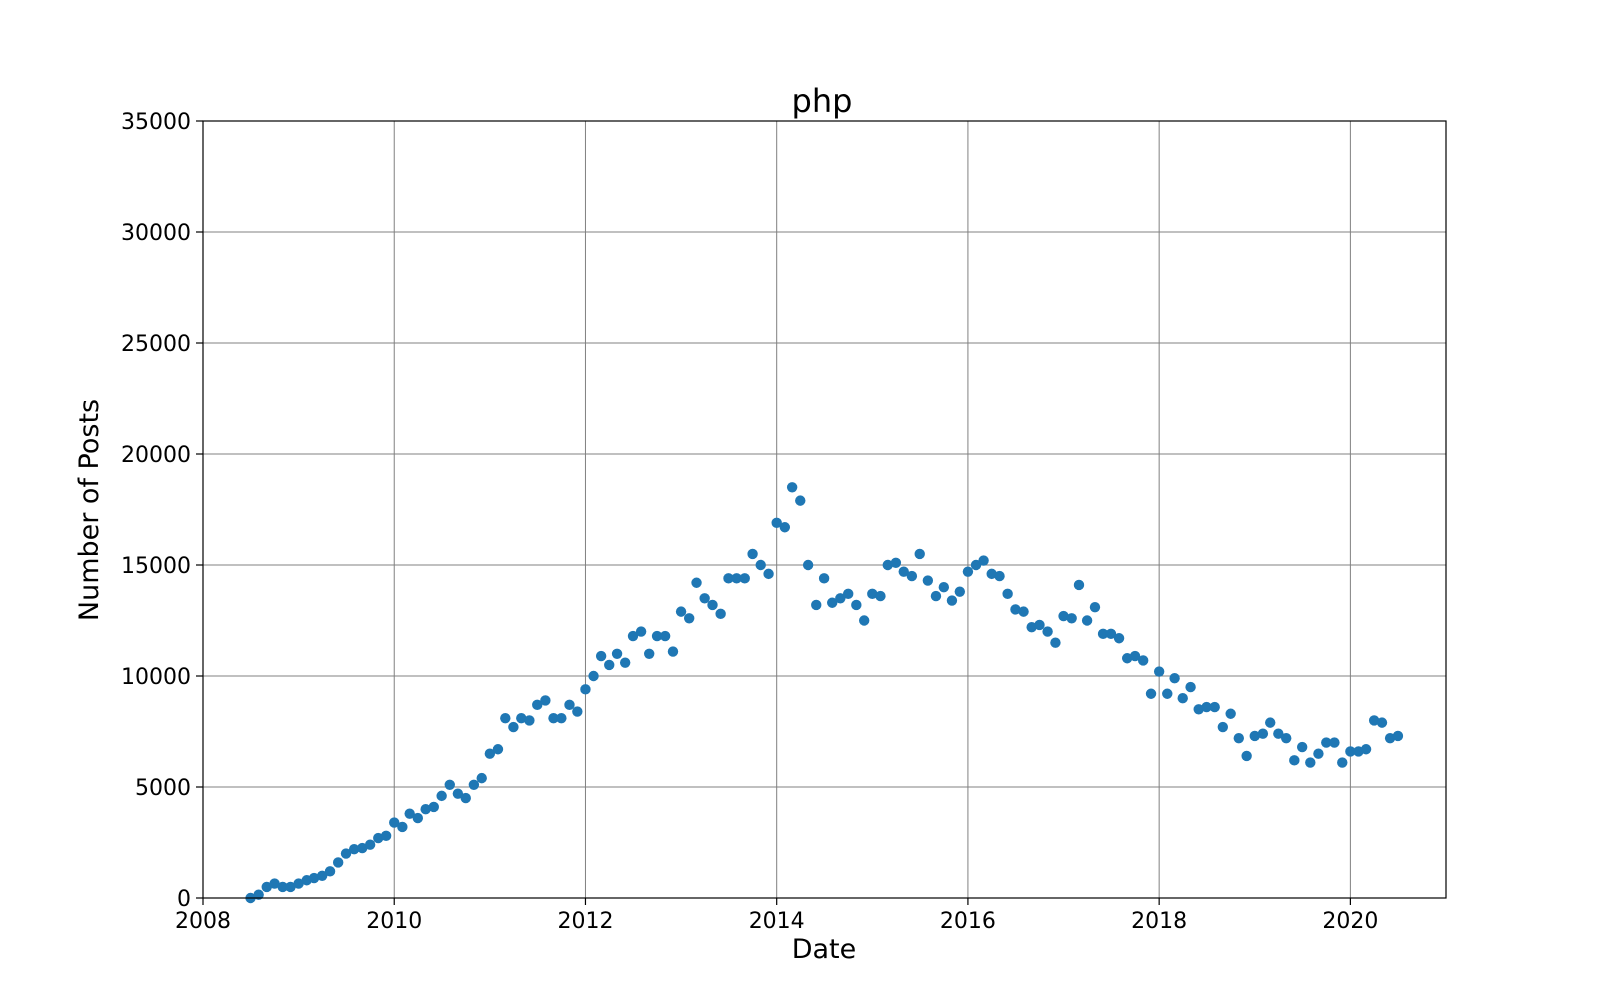 The width and height of the screenshot is (1600, 1000). I want to click on y-tick-label: 30000, so click(156, 233).